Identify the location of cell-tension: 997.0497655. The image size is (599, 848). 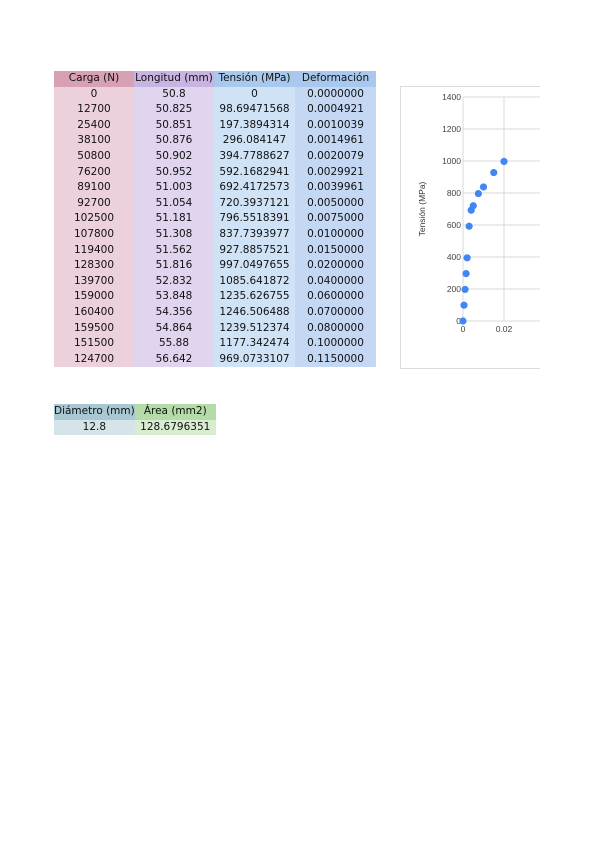
(254, 266).